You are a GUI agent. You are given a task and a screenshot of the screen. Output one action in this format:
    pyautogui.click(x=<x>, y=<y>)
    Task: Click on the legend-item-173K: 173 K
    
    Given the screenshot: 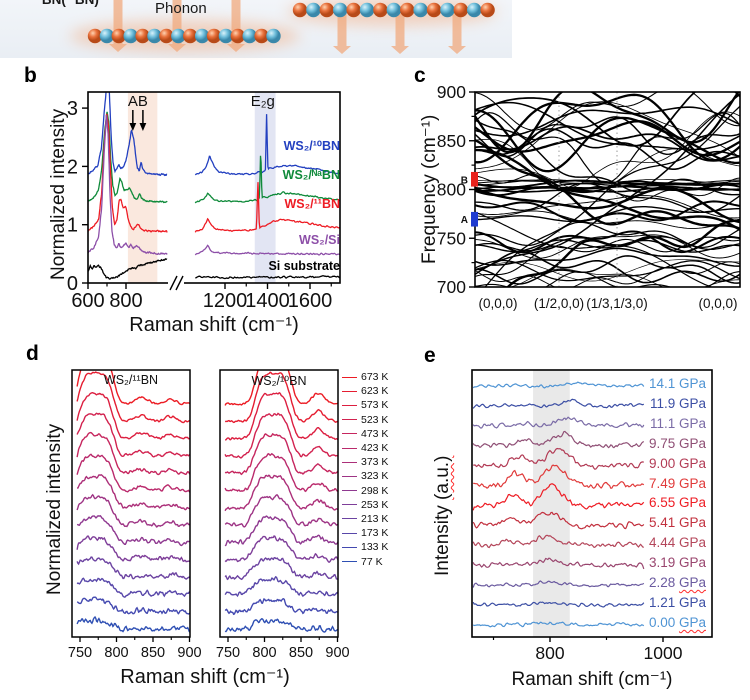 What is the action you would take?
    pyautogui.click(x=365, y=533)
    